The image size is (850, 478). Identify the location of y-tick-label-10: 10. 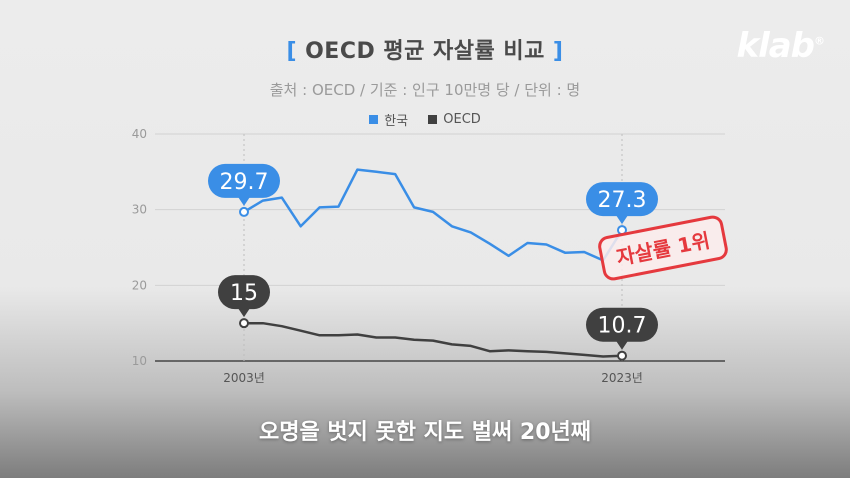
(139, 361).